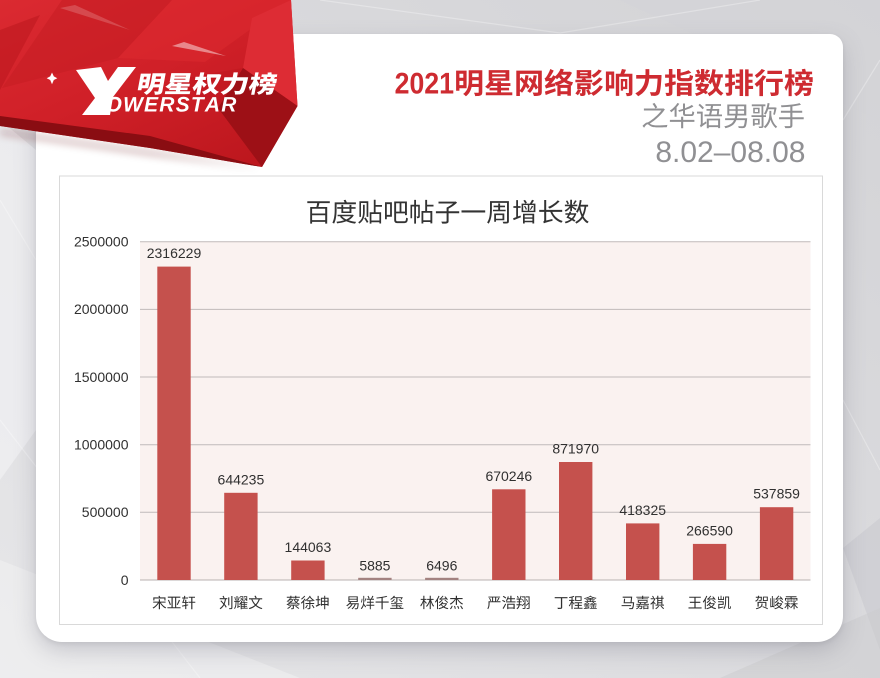 Image resolution: width=880 pixels, height=678 pixels. Describe the element at coordinates (709, 530) in the screenshot. I see `svg-text: 266590` at that location.